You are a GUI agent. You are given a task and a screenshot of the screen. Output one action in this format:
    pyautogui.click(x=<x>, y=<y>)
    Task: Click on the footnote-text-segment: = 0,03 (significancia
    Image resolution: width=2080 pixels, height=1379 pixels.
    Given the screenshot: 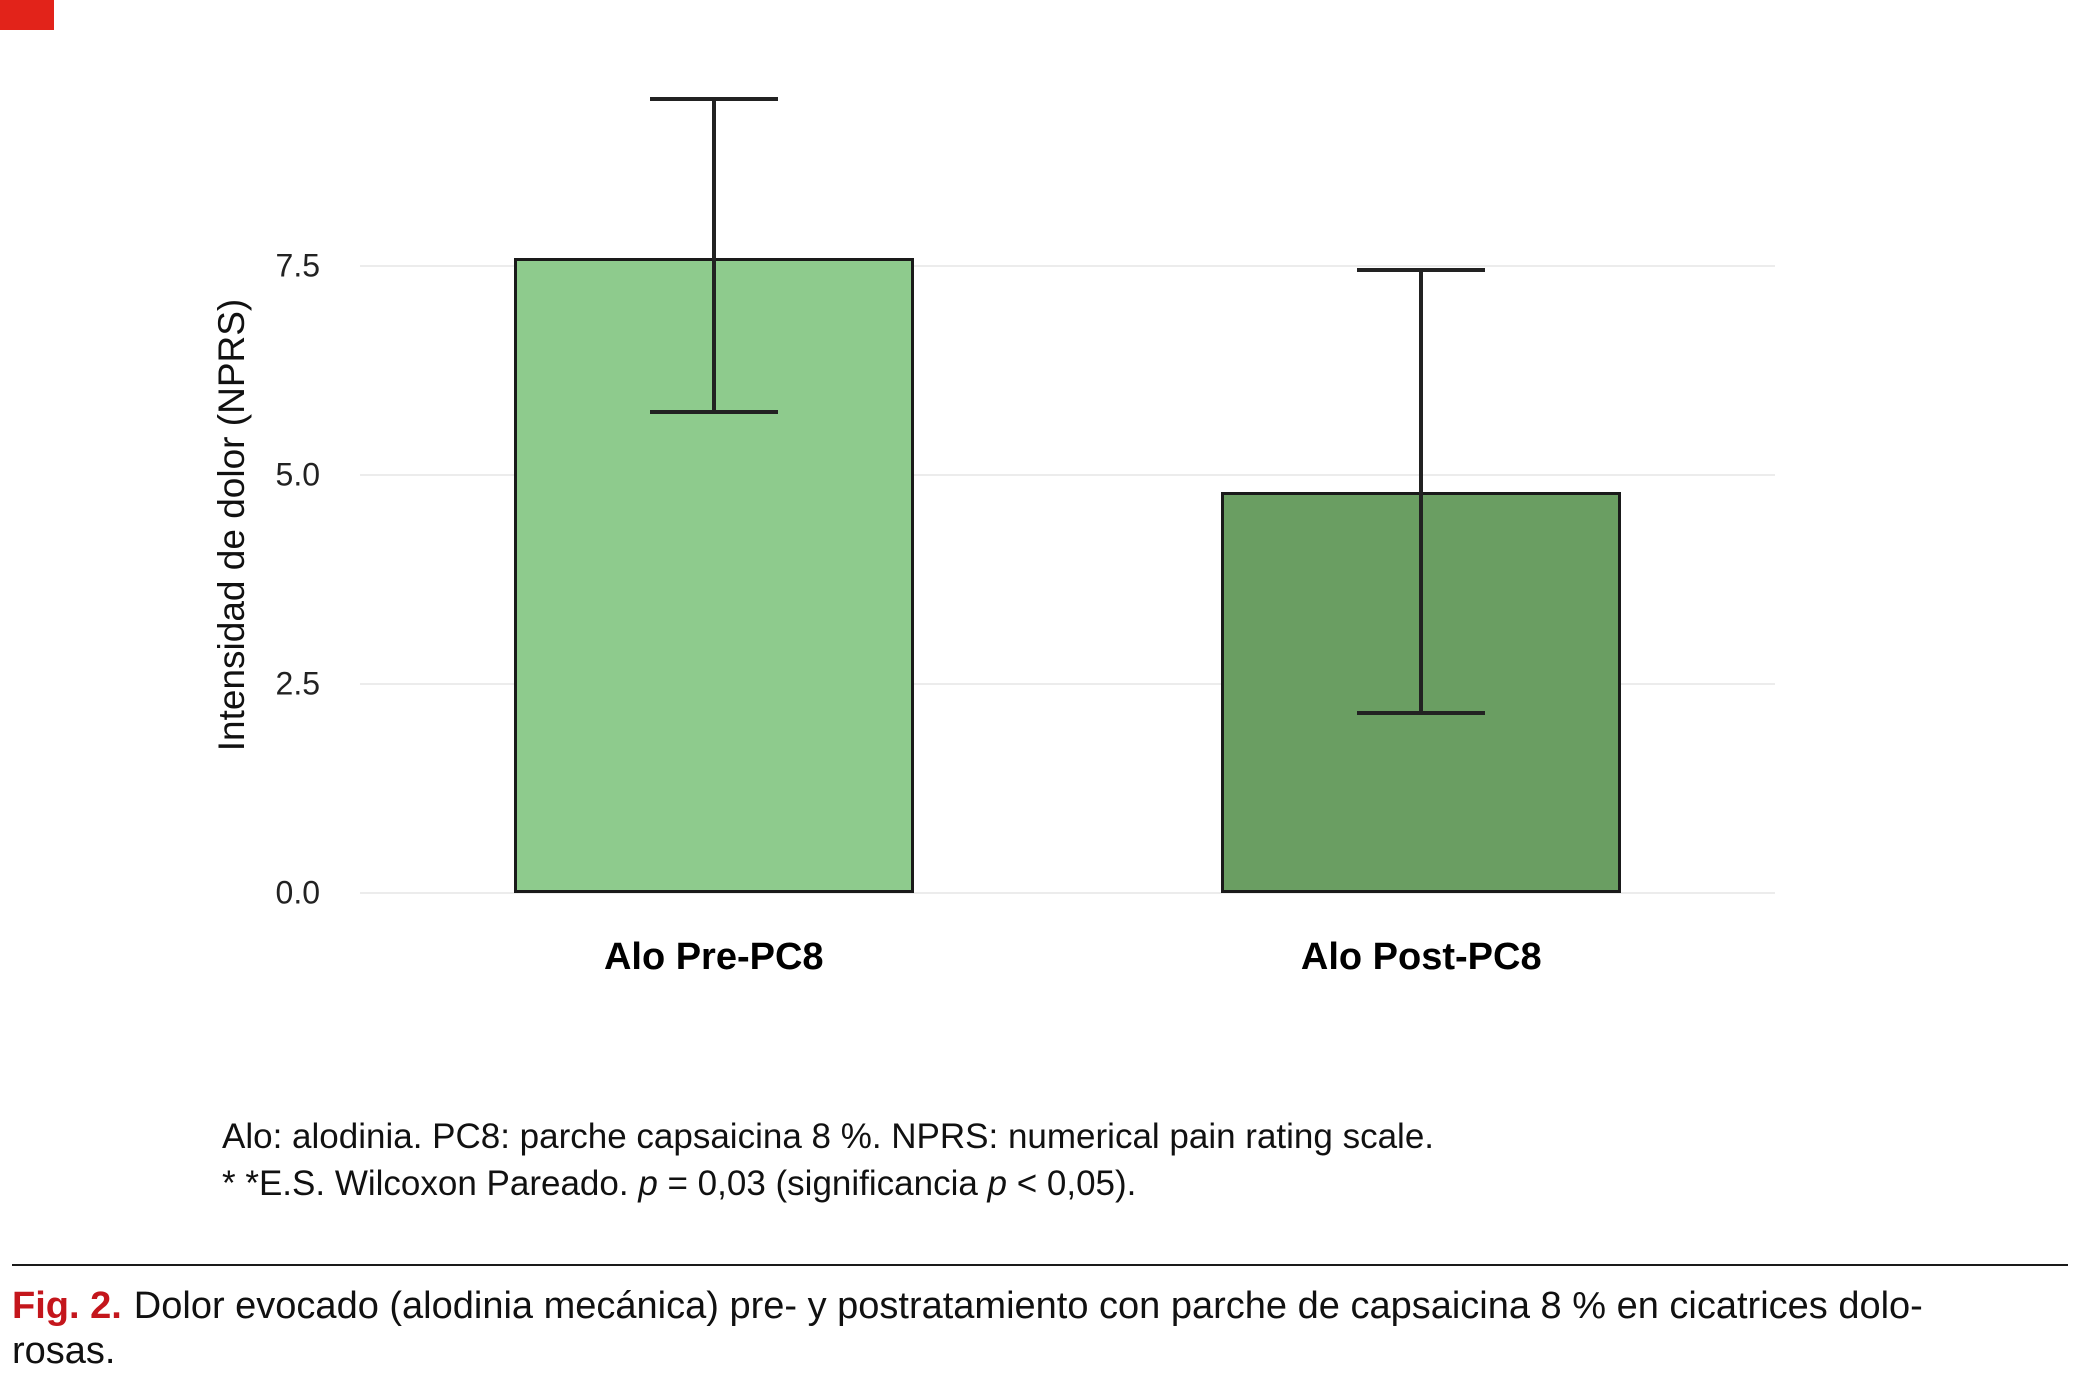 What is the action you would take?
    pyautogui.click(x=822, y=1183)
    